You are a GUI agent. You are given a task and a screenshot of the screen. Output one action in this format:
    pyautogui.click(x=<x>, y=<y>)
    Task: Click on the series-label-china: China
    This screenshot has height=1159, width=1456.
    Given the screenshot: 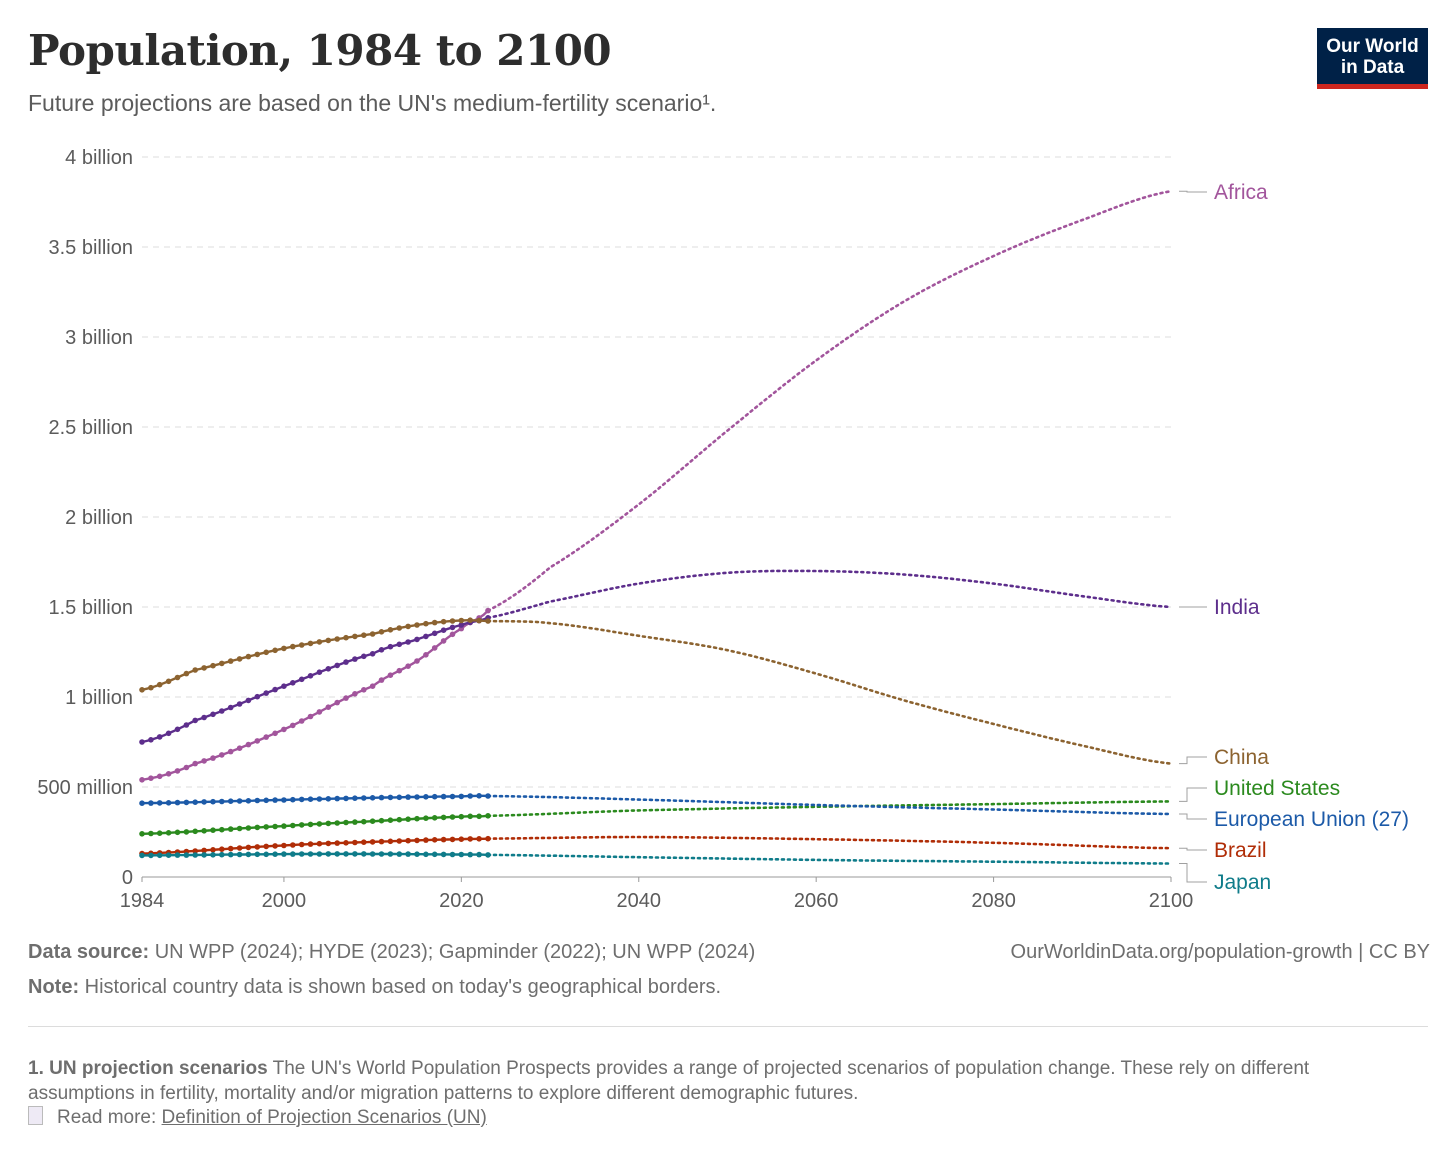 What is the action you would take?
    pyautogui.click(x=1241, y=757)
    